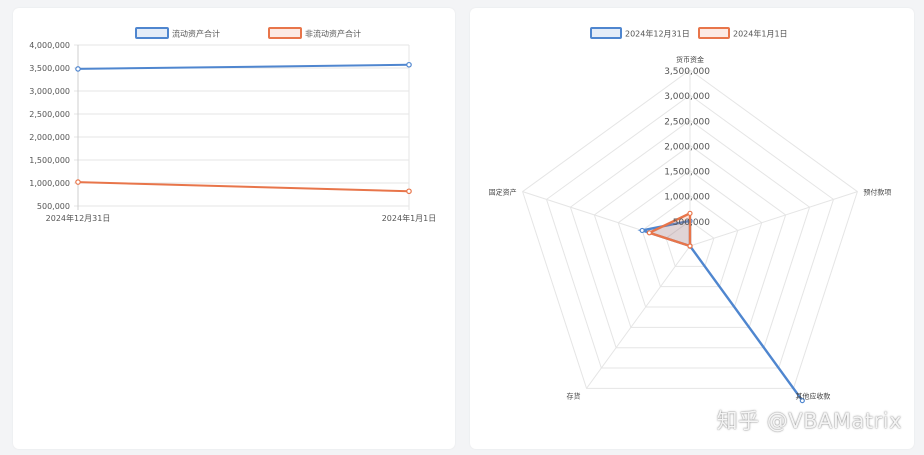  Describe the element at coordinates (196, 34) in the screenshot. I see `legend-label: 流动资产合计` at that location.